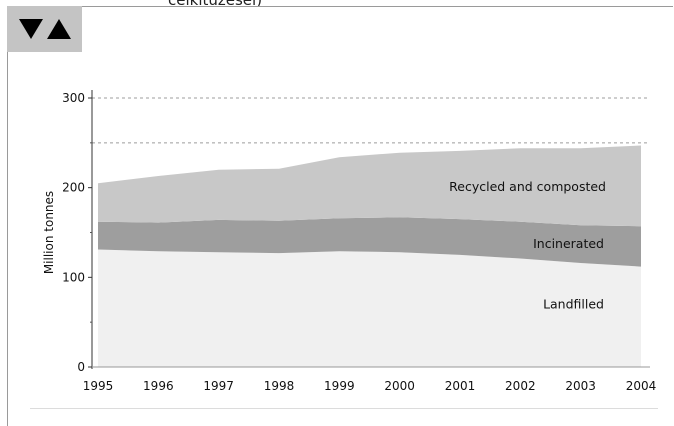 This screenshot has height=426, width=674. What do you see at coordinates (49, 232) in the screenshot?
I see `y-axis-title: Million tonnes` at bounding box center [49, 232].